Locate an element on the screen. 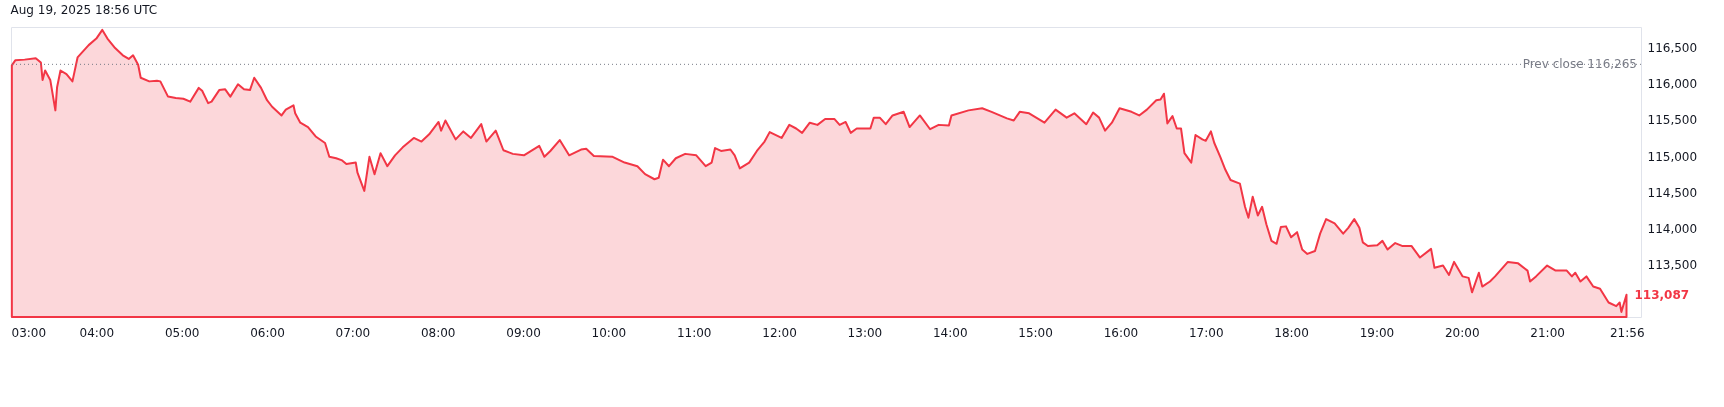 This screenshot has height=407, width=1724. x-tick-label: 15:00 is located at coordinates (1035, 332).